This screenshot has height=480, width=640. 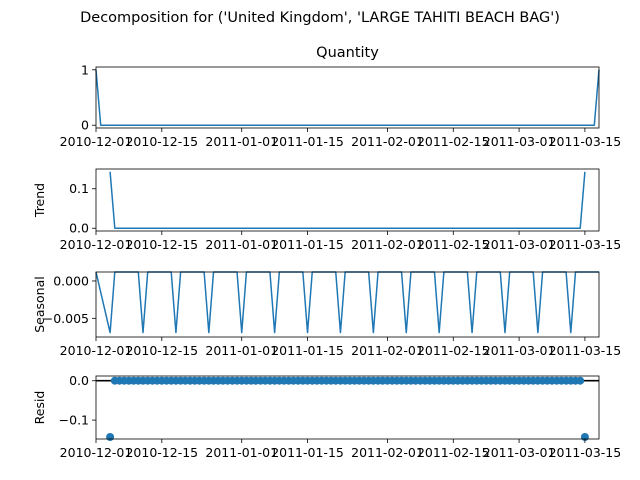 What do you see at coordinates (161, 244) in the screenshot?
I see `trend-x-tick-label: 2010-12-15` at bounding box center [161, 244].